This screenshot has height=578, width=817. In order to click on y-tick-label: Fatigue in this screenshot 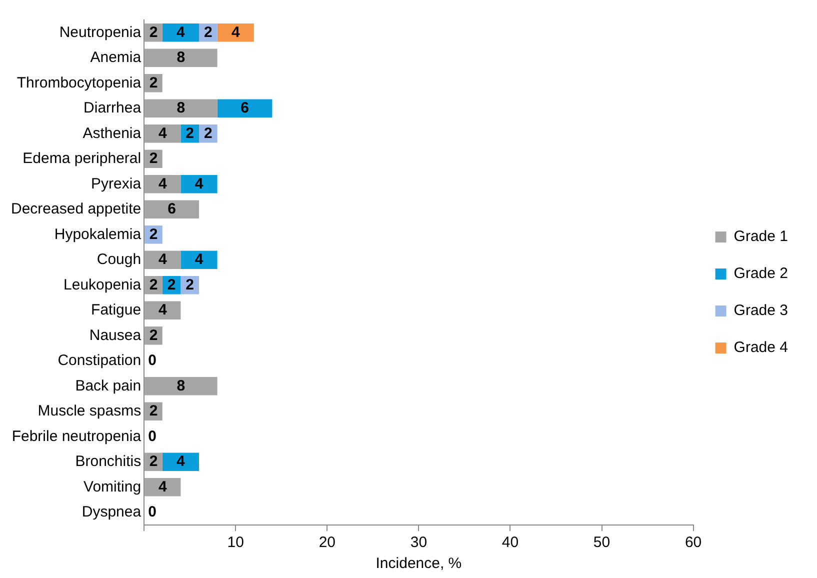, I will do `click(116, 310)`.